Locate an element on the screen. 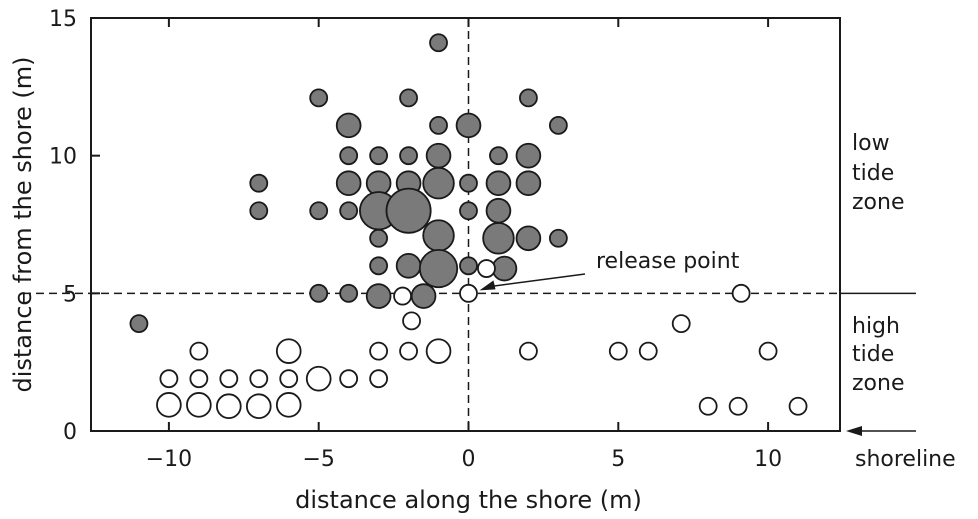 This screenshot has height=519, width=978. release-point-label: release point is located at coordinates (668, 261).